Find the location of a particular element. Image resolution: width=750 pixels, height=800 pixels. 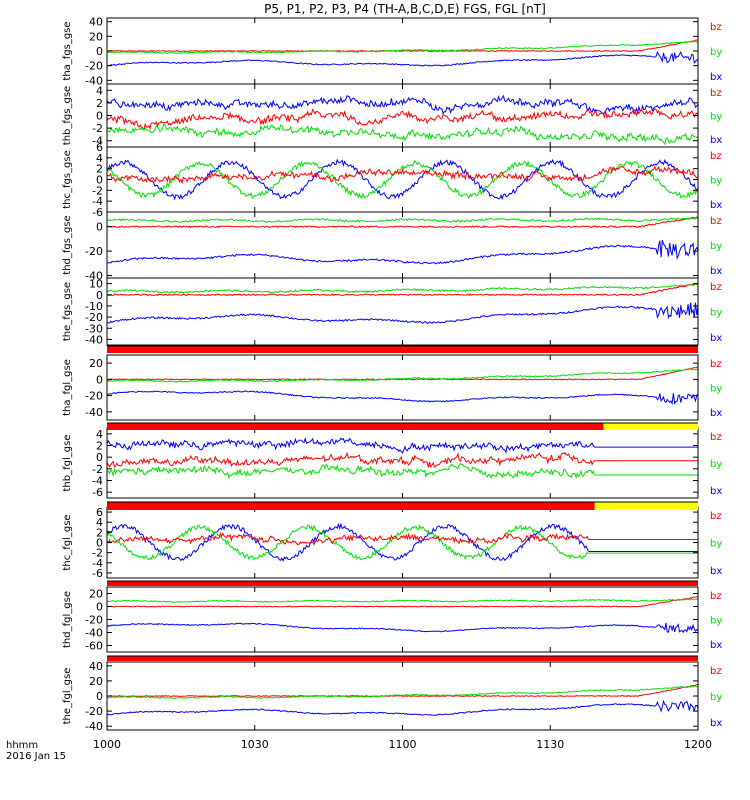

panel-ylabel: thd_fgl_gse is located at coordinates (67, 619).